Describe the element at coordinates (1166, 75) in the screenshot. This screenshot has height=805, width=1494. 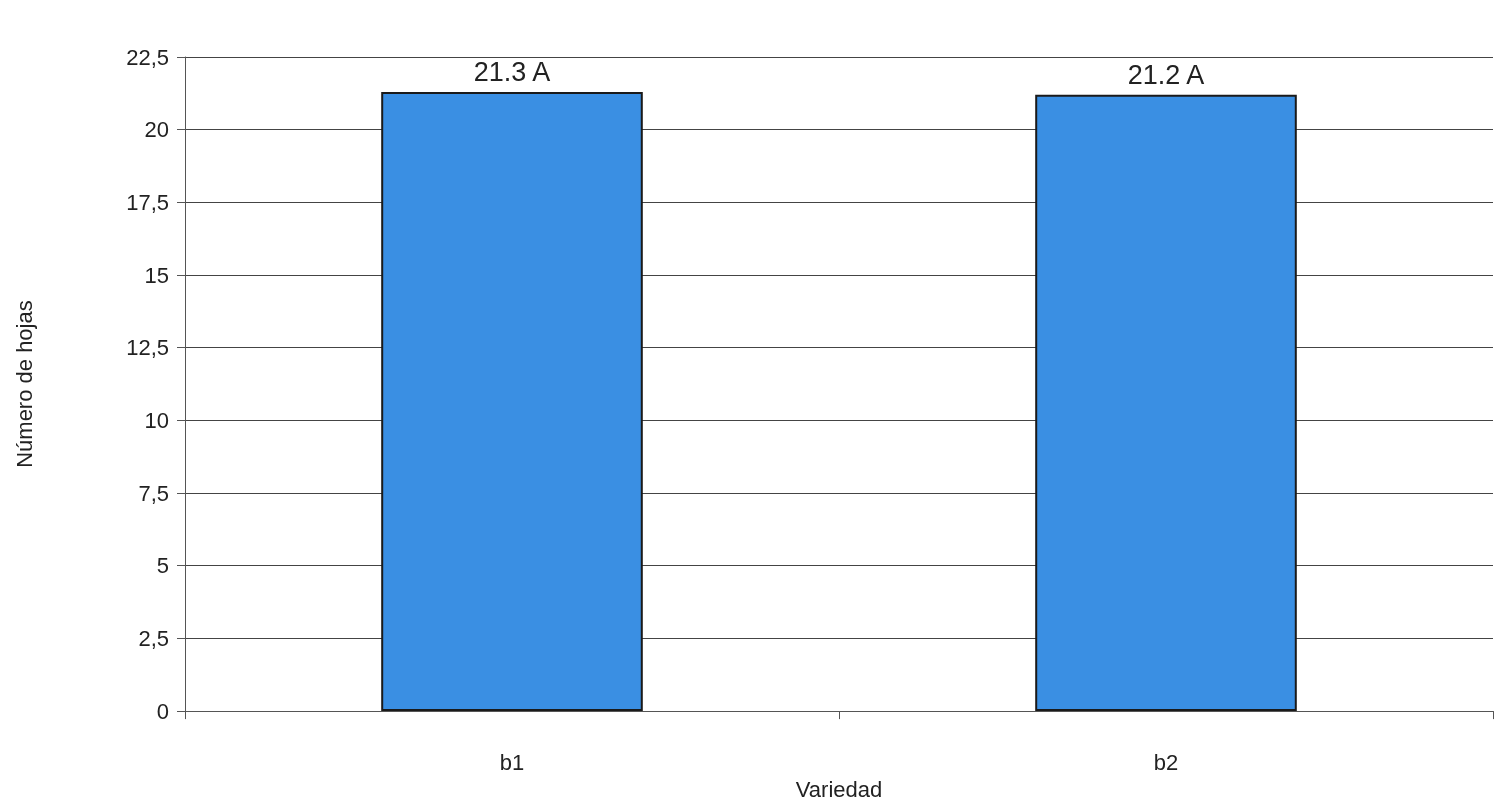
I see `data-label: 21.2 A` at that location.